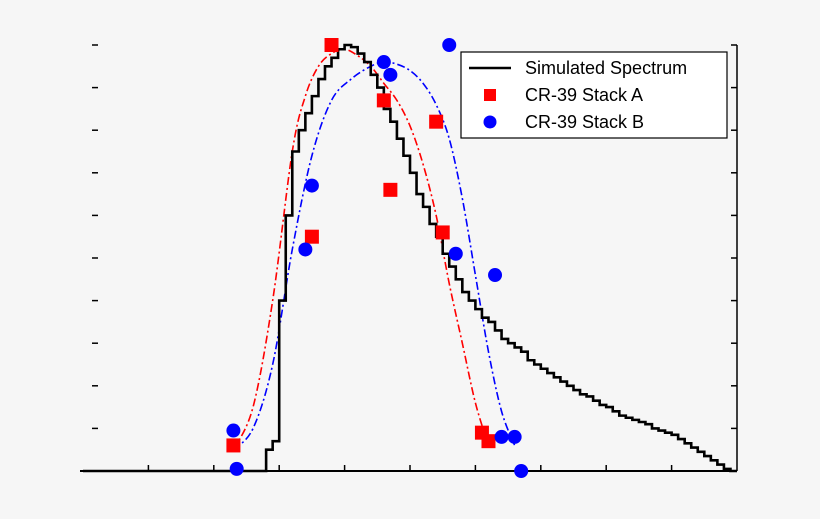  I want to click on legend-circle-swatch, so click(490, 122).